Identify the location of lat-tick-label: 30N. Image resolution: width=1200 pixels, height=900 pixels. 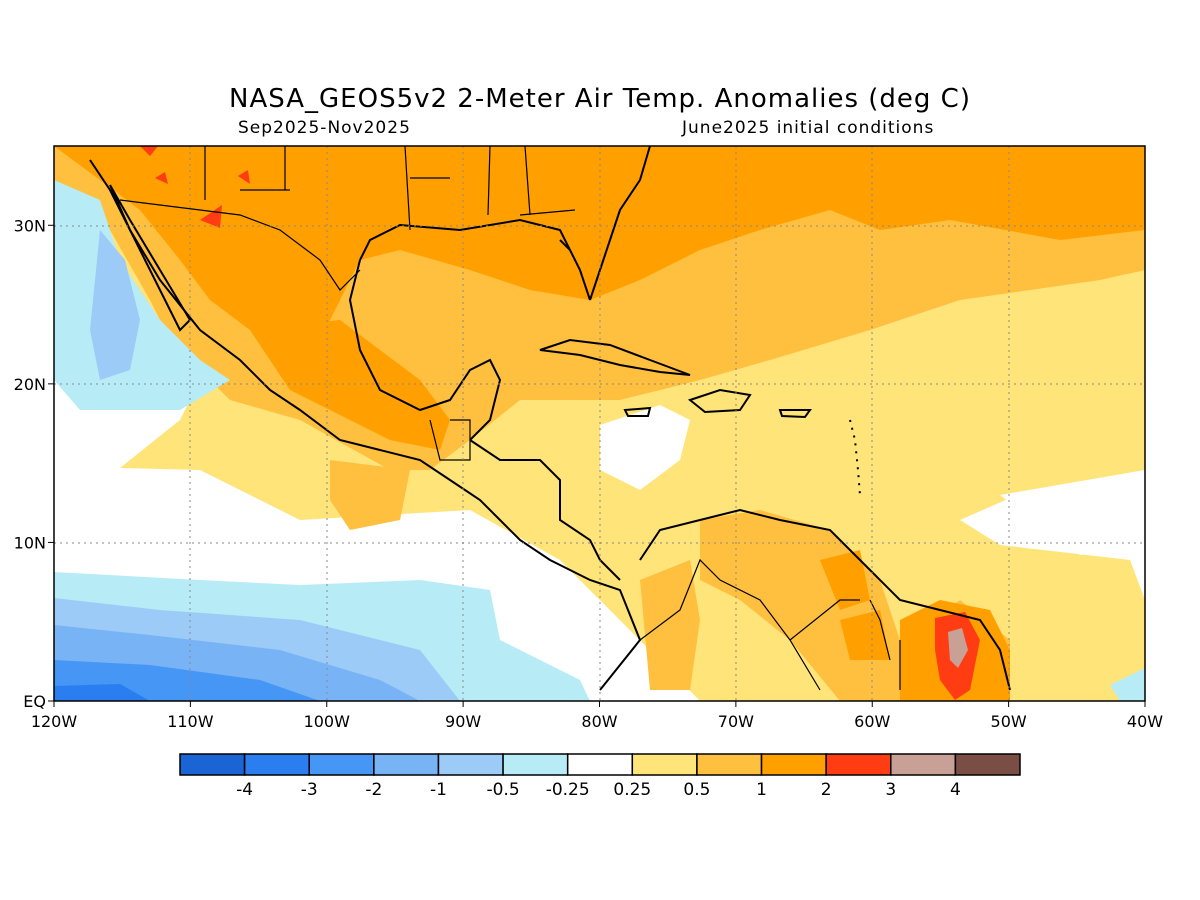
(30, 225).